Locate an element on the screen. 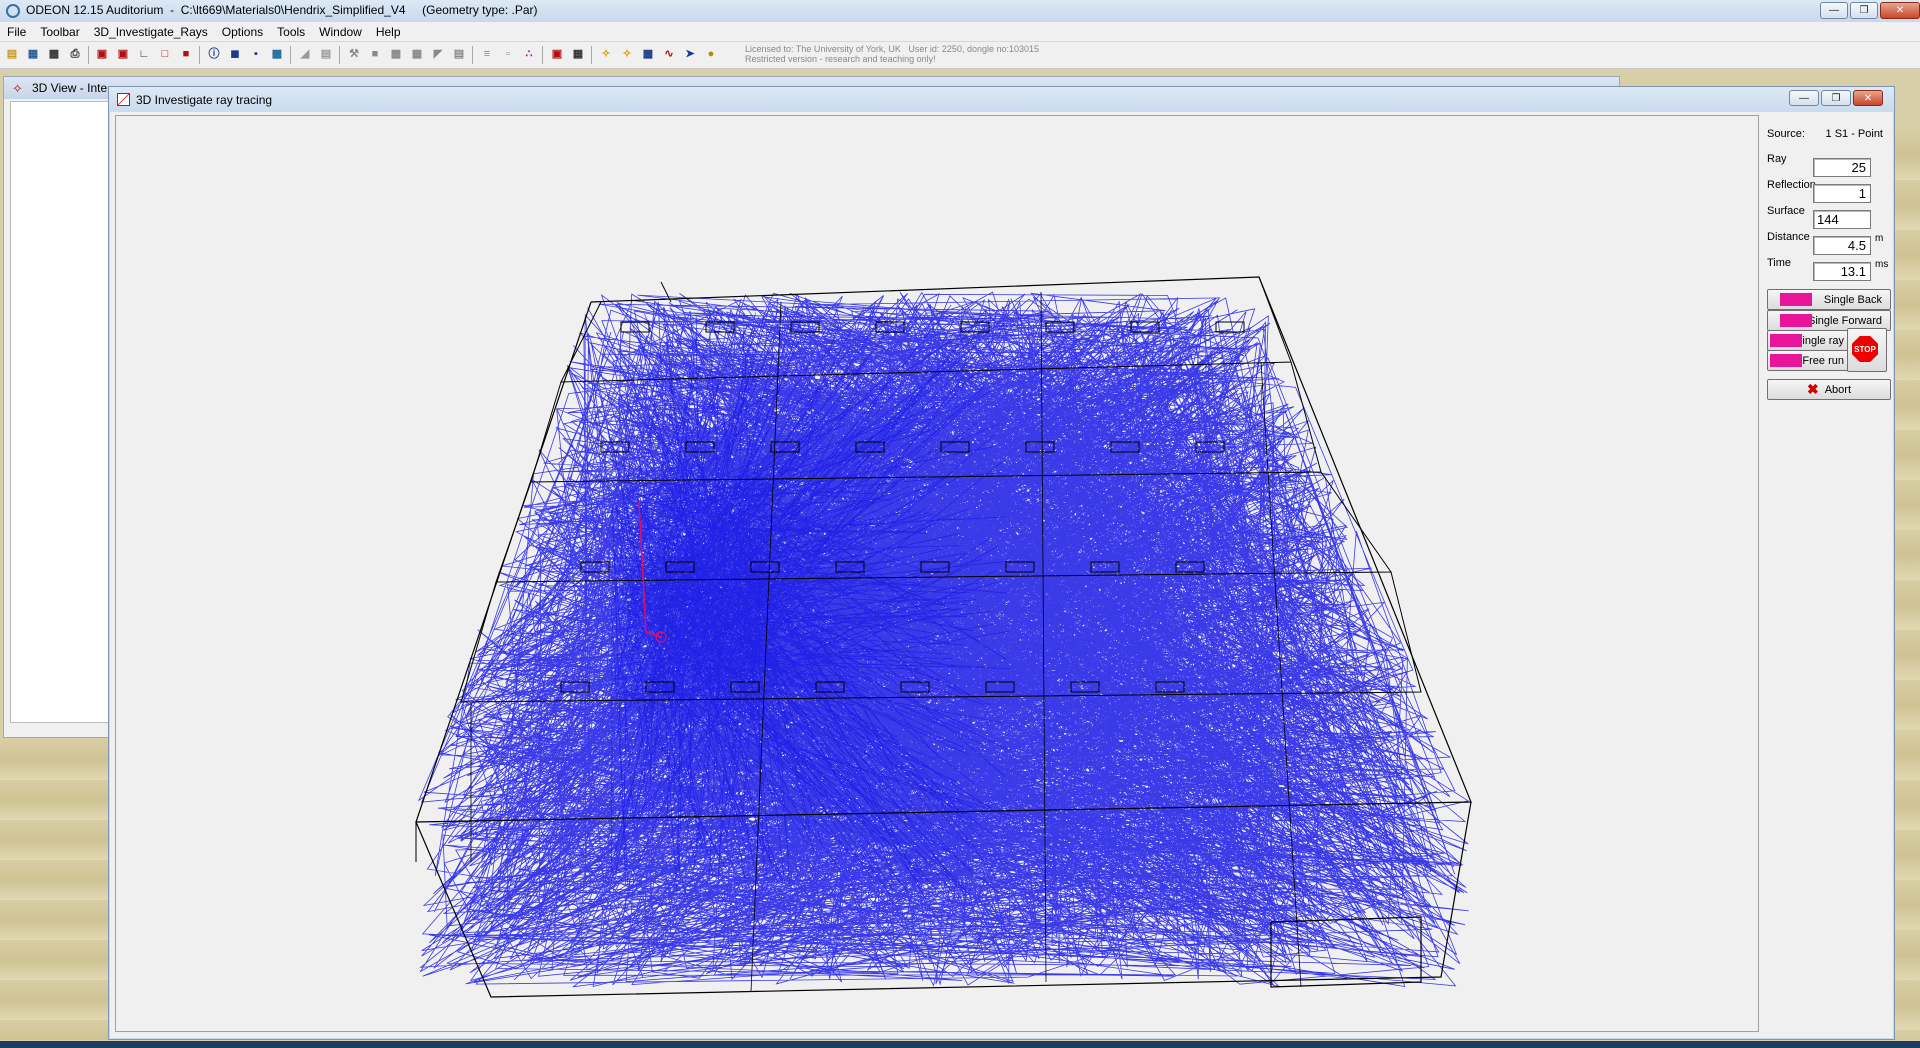 The height and width of the screenshot is (1048, 1920). decay-curve-icon: ◤ is located at coordinates (438, 54).